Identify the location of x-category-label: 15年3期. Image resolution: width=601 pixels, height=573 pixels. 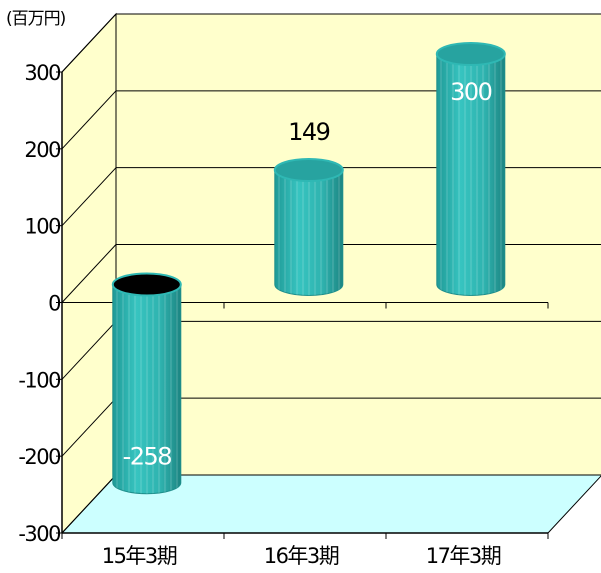
(139, 556).